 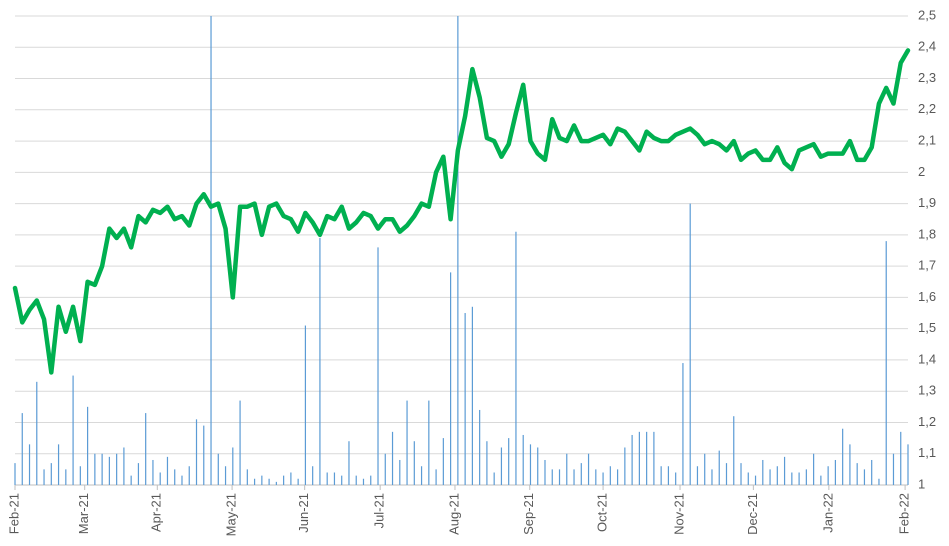 What do you see at coordinates (927, 296) in the screenshot?
I see `y-tick-label: 1,6` at bounding box center [927, 296].